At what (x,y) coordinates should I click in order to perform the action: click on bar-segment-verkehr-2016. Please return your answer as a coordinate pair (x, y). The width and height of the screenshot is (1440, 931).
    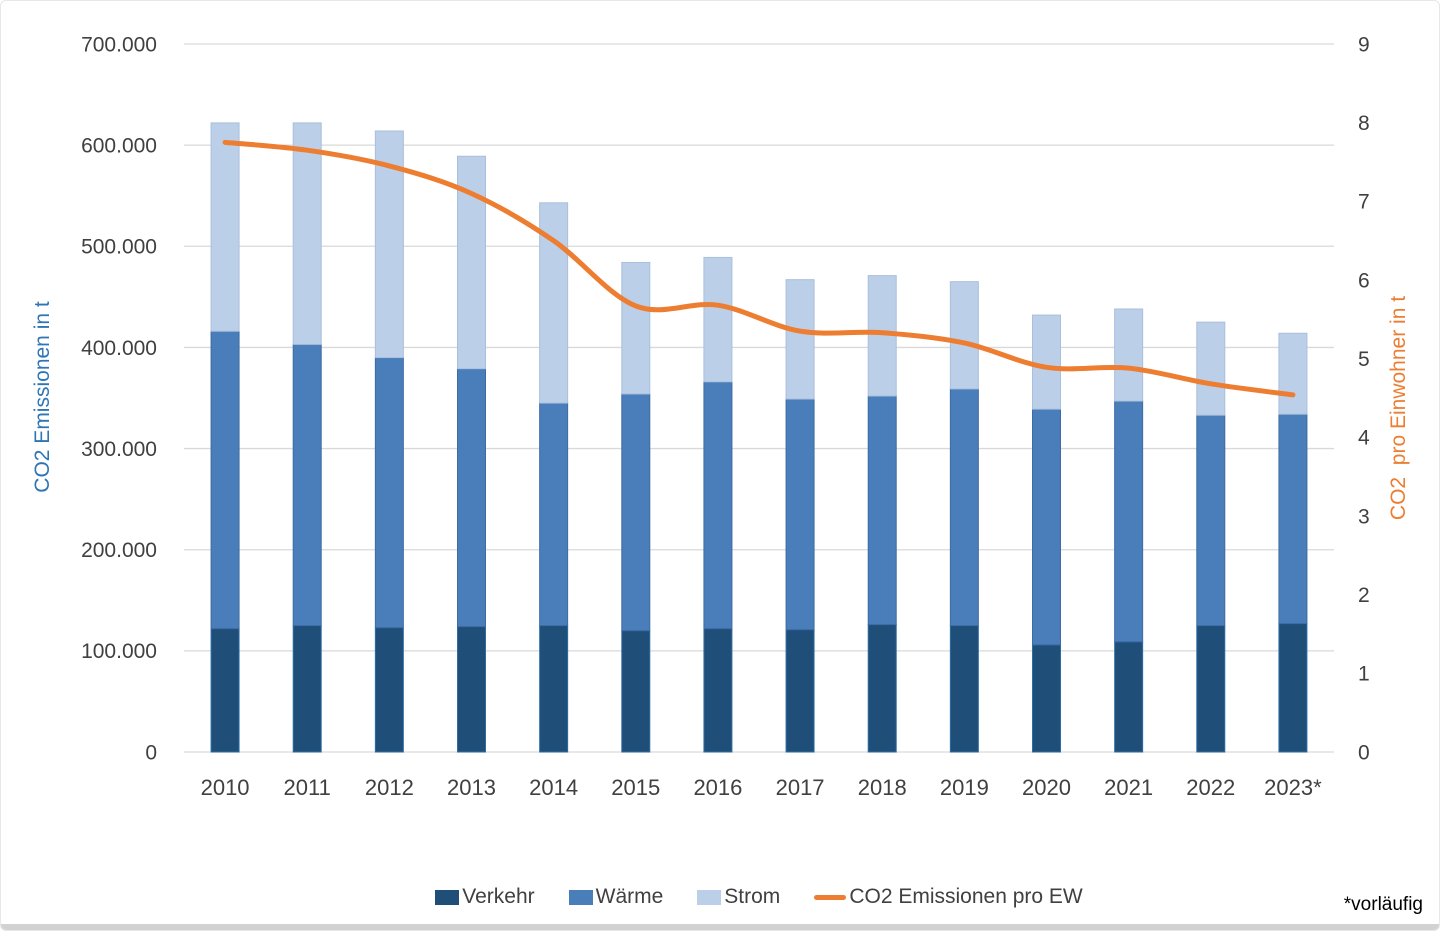
    Looking at the image, I should click on (718, 690).